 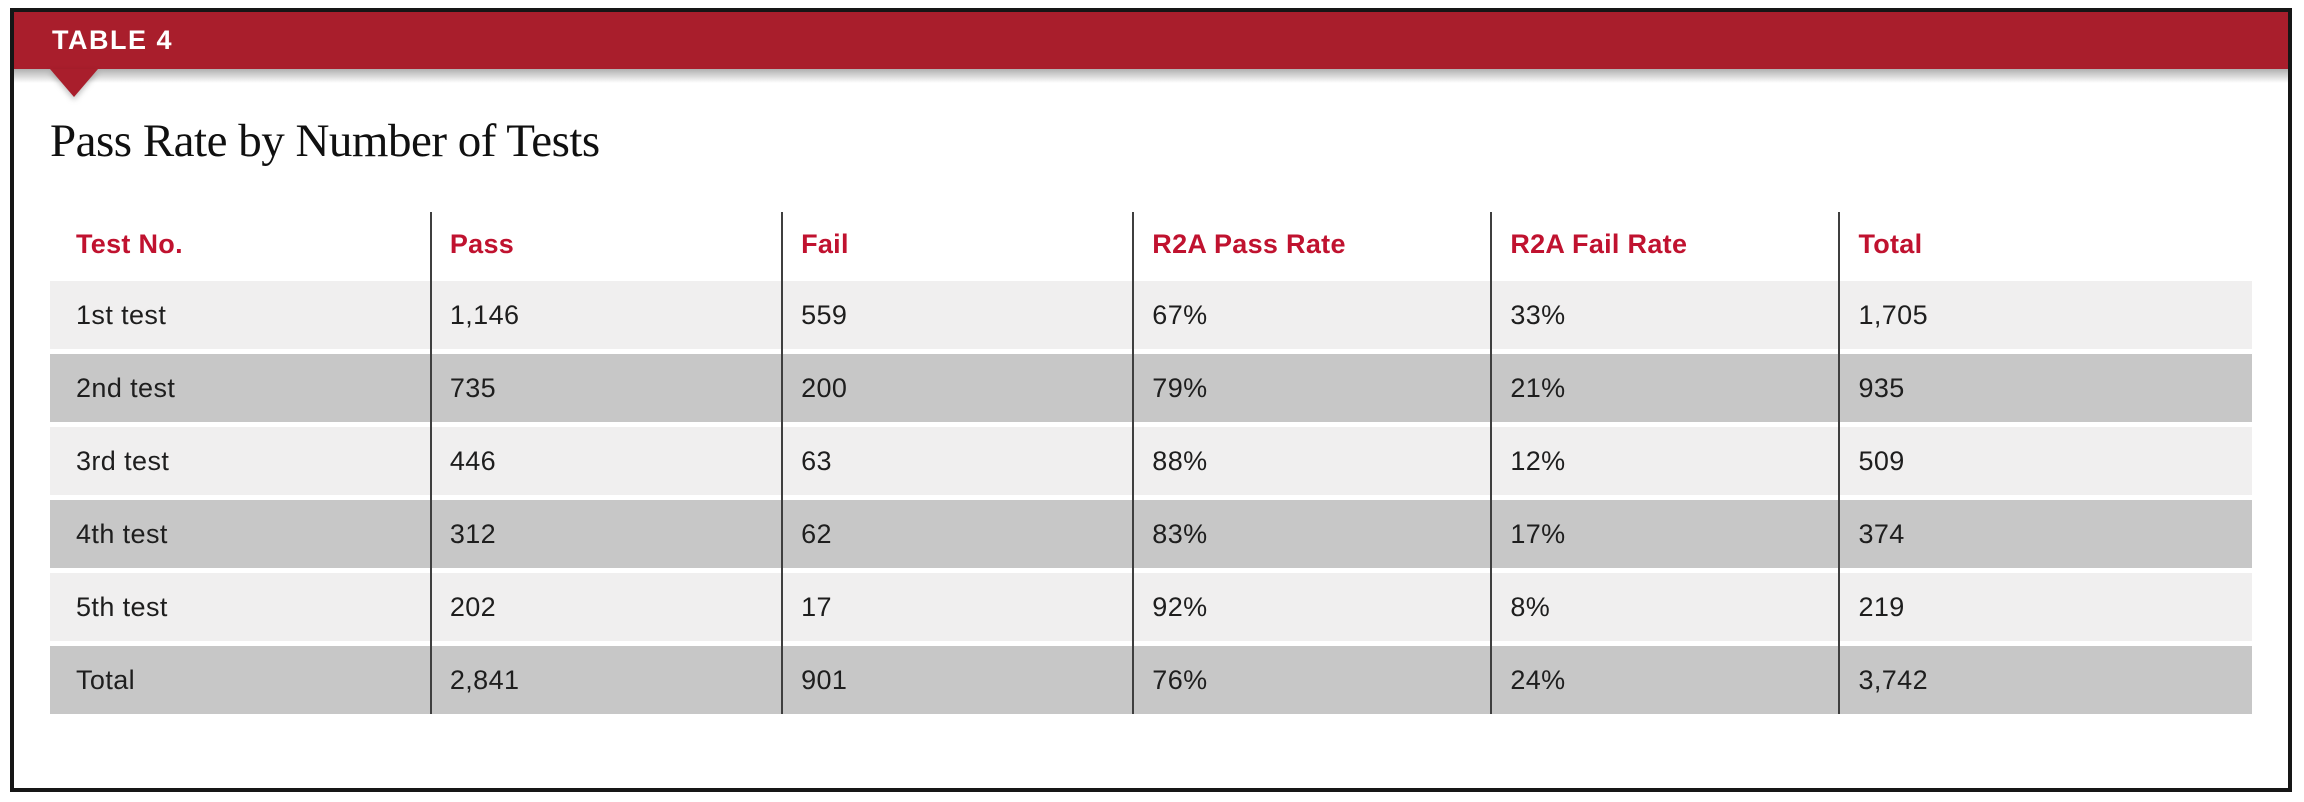 I want to click on table-title: Pass Rate by Number of Tests, so click(x=325, y=141).